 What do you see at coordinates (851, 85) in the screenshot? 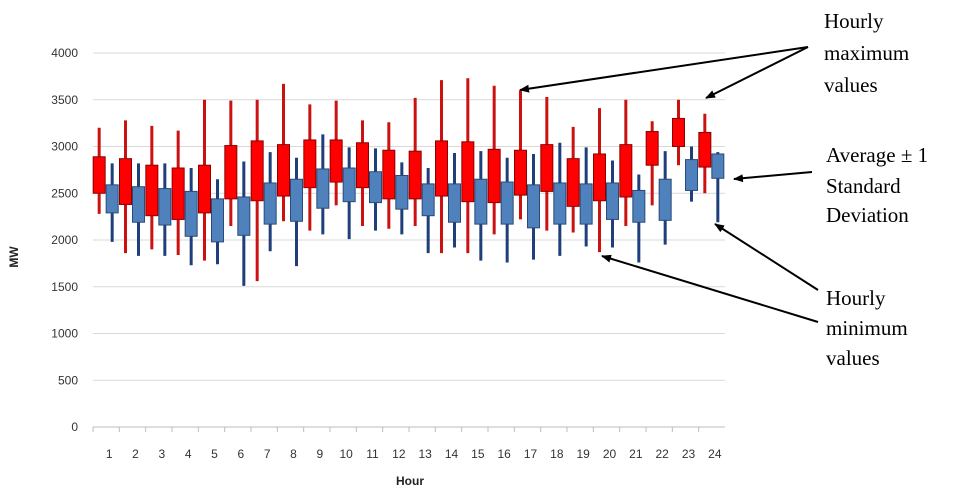
I see `annotation-max-line-3: values` at bounding box center [851, 85].